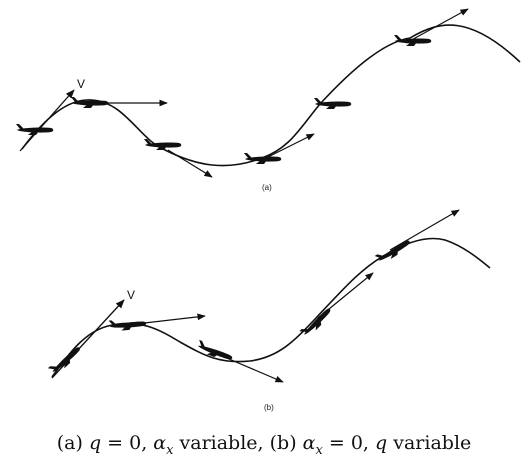  Describe the element at coordinates (221, 443) in the screenshot. I see `caption-variable-a: variable,` at that location.